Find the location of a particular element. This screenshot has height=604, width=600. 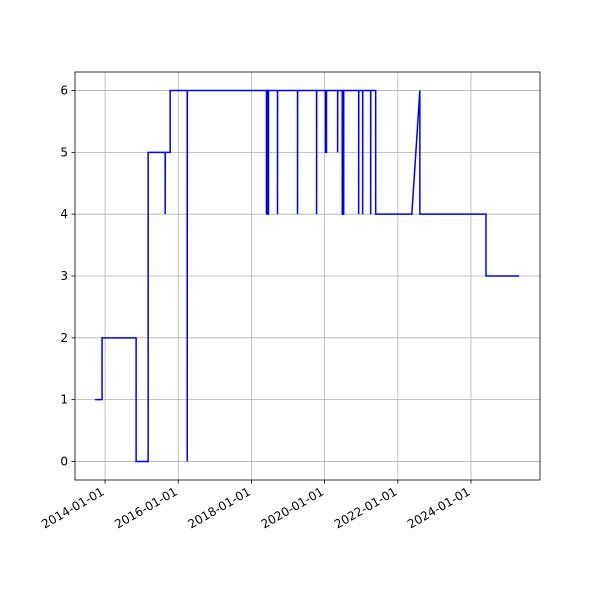

y-tick-label: 2 is located at coordinates (64, 338).